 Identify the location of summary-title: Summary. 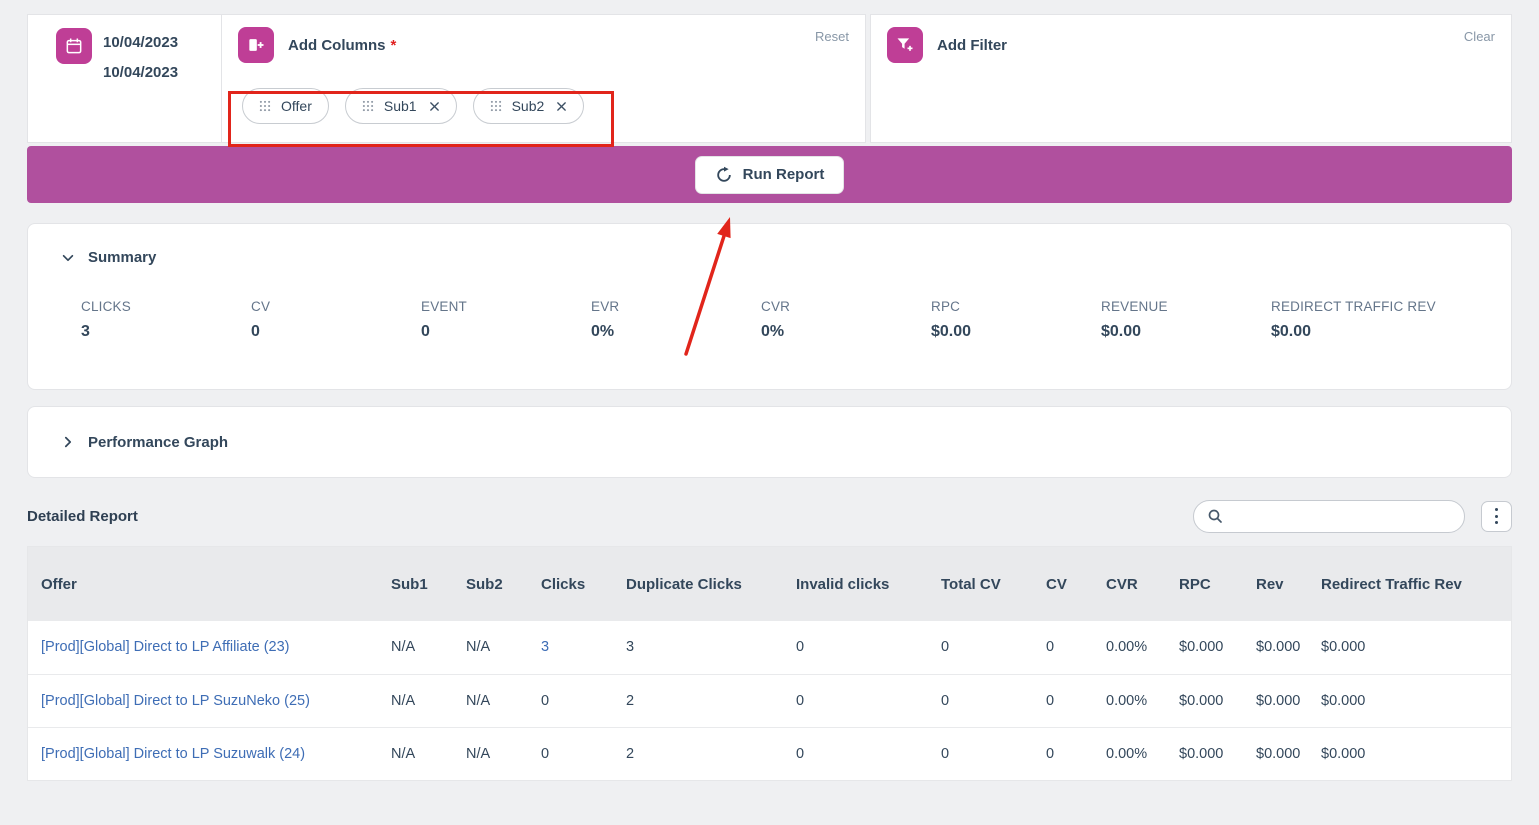
(122, 257).